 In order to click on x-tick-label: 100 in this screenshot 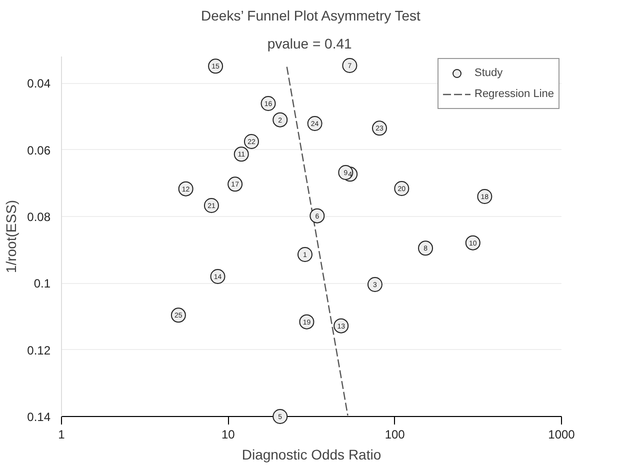, I will do `click(395, 435)`.